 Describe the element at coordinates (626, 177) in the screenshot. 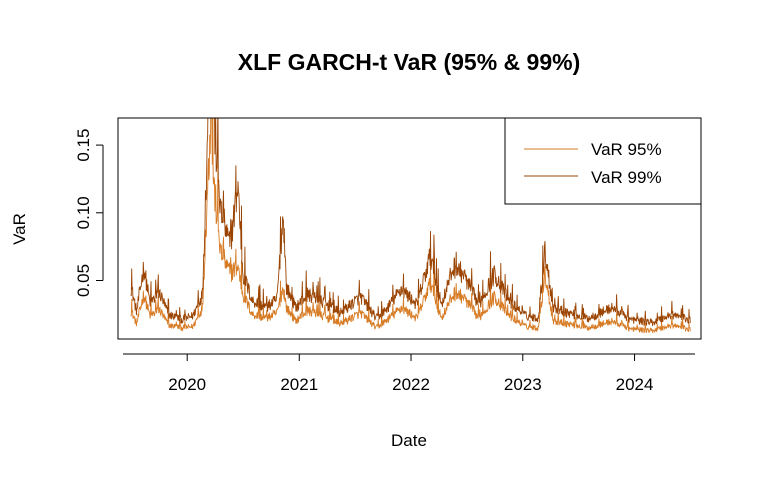

I see `legend-label-var99: VaR 99%` at that location.